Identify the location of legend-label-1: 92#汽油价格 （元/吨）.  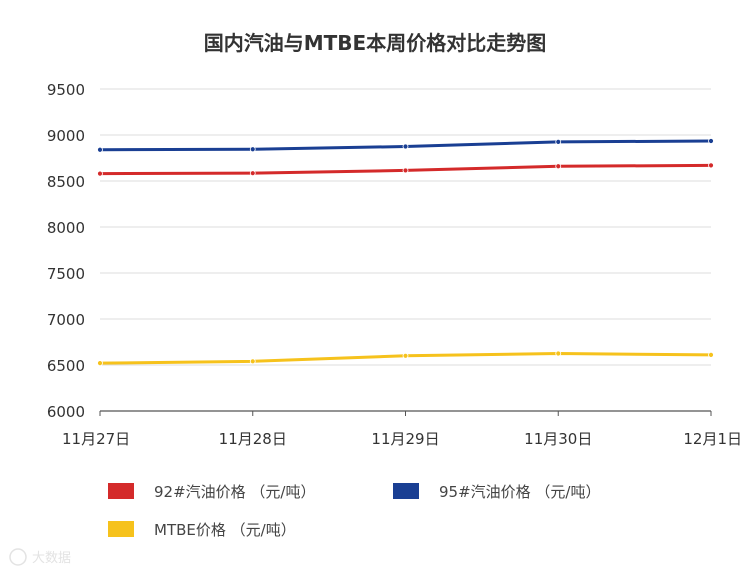
(234, 492).